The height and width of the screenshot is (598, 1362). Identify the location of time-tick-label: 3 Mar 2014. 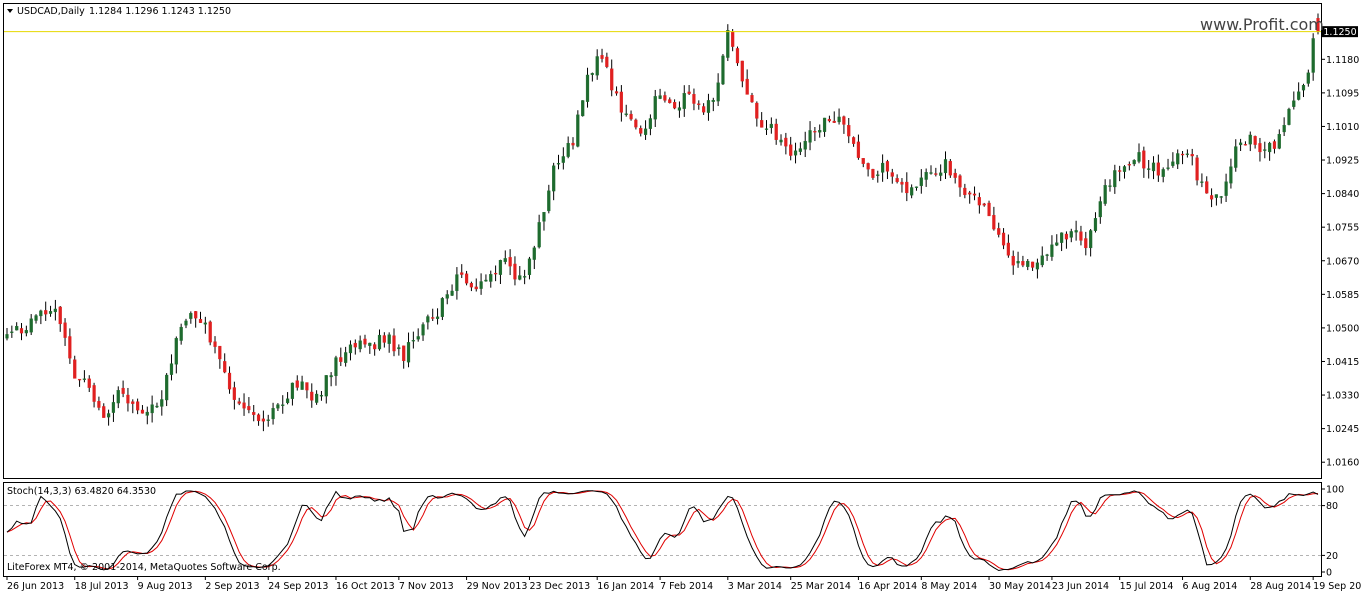
(755, 586).